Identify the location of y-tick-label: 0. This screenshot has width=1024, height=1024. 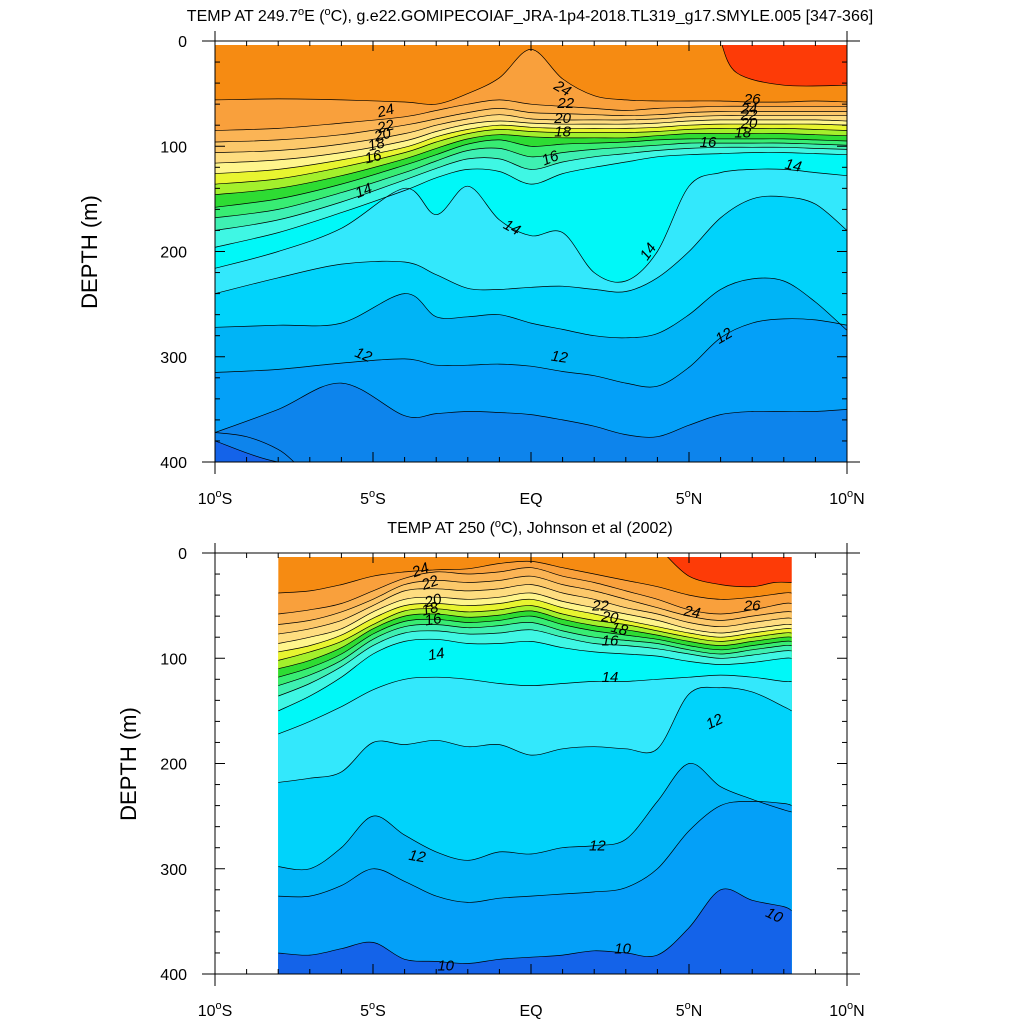
(182, 42).